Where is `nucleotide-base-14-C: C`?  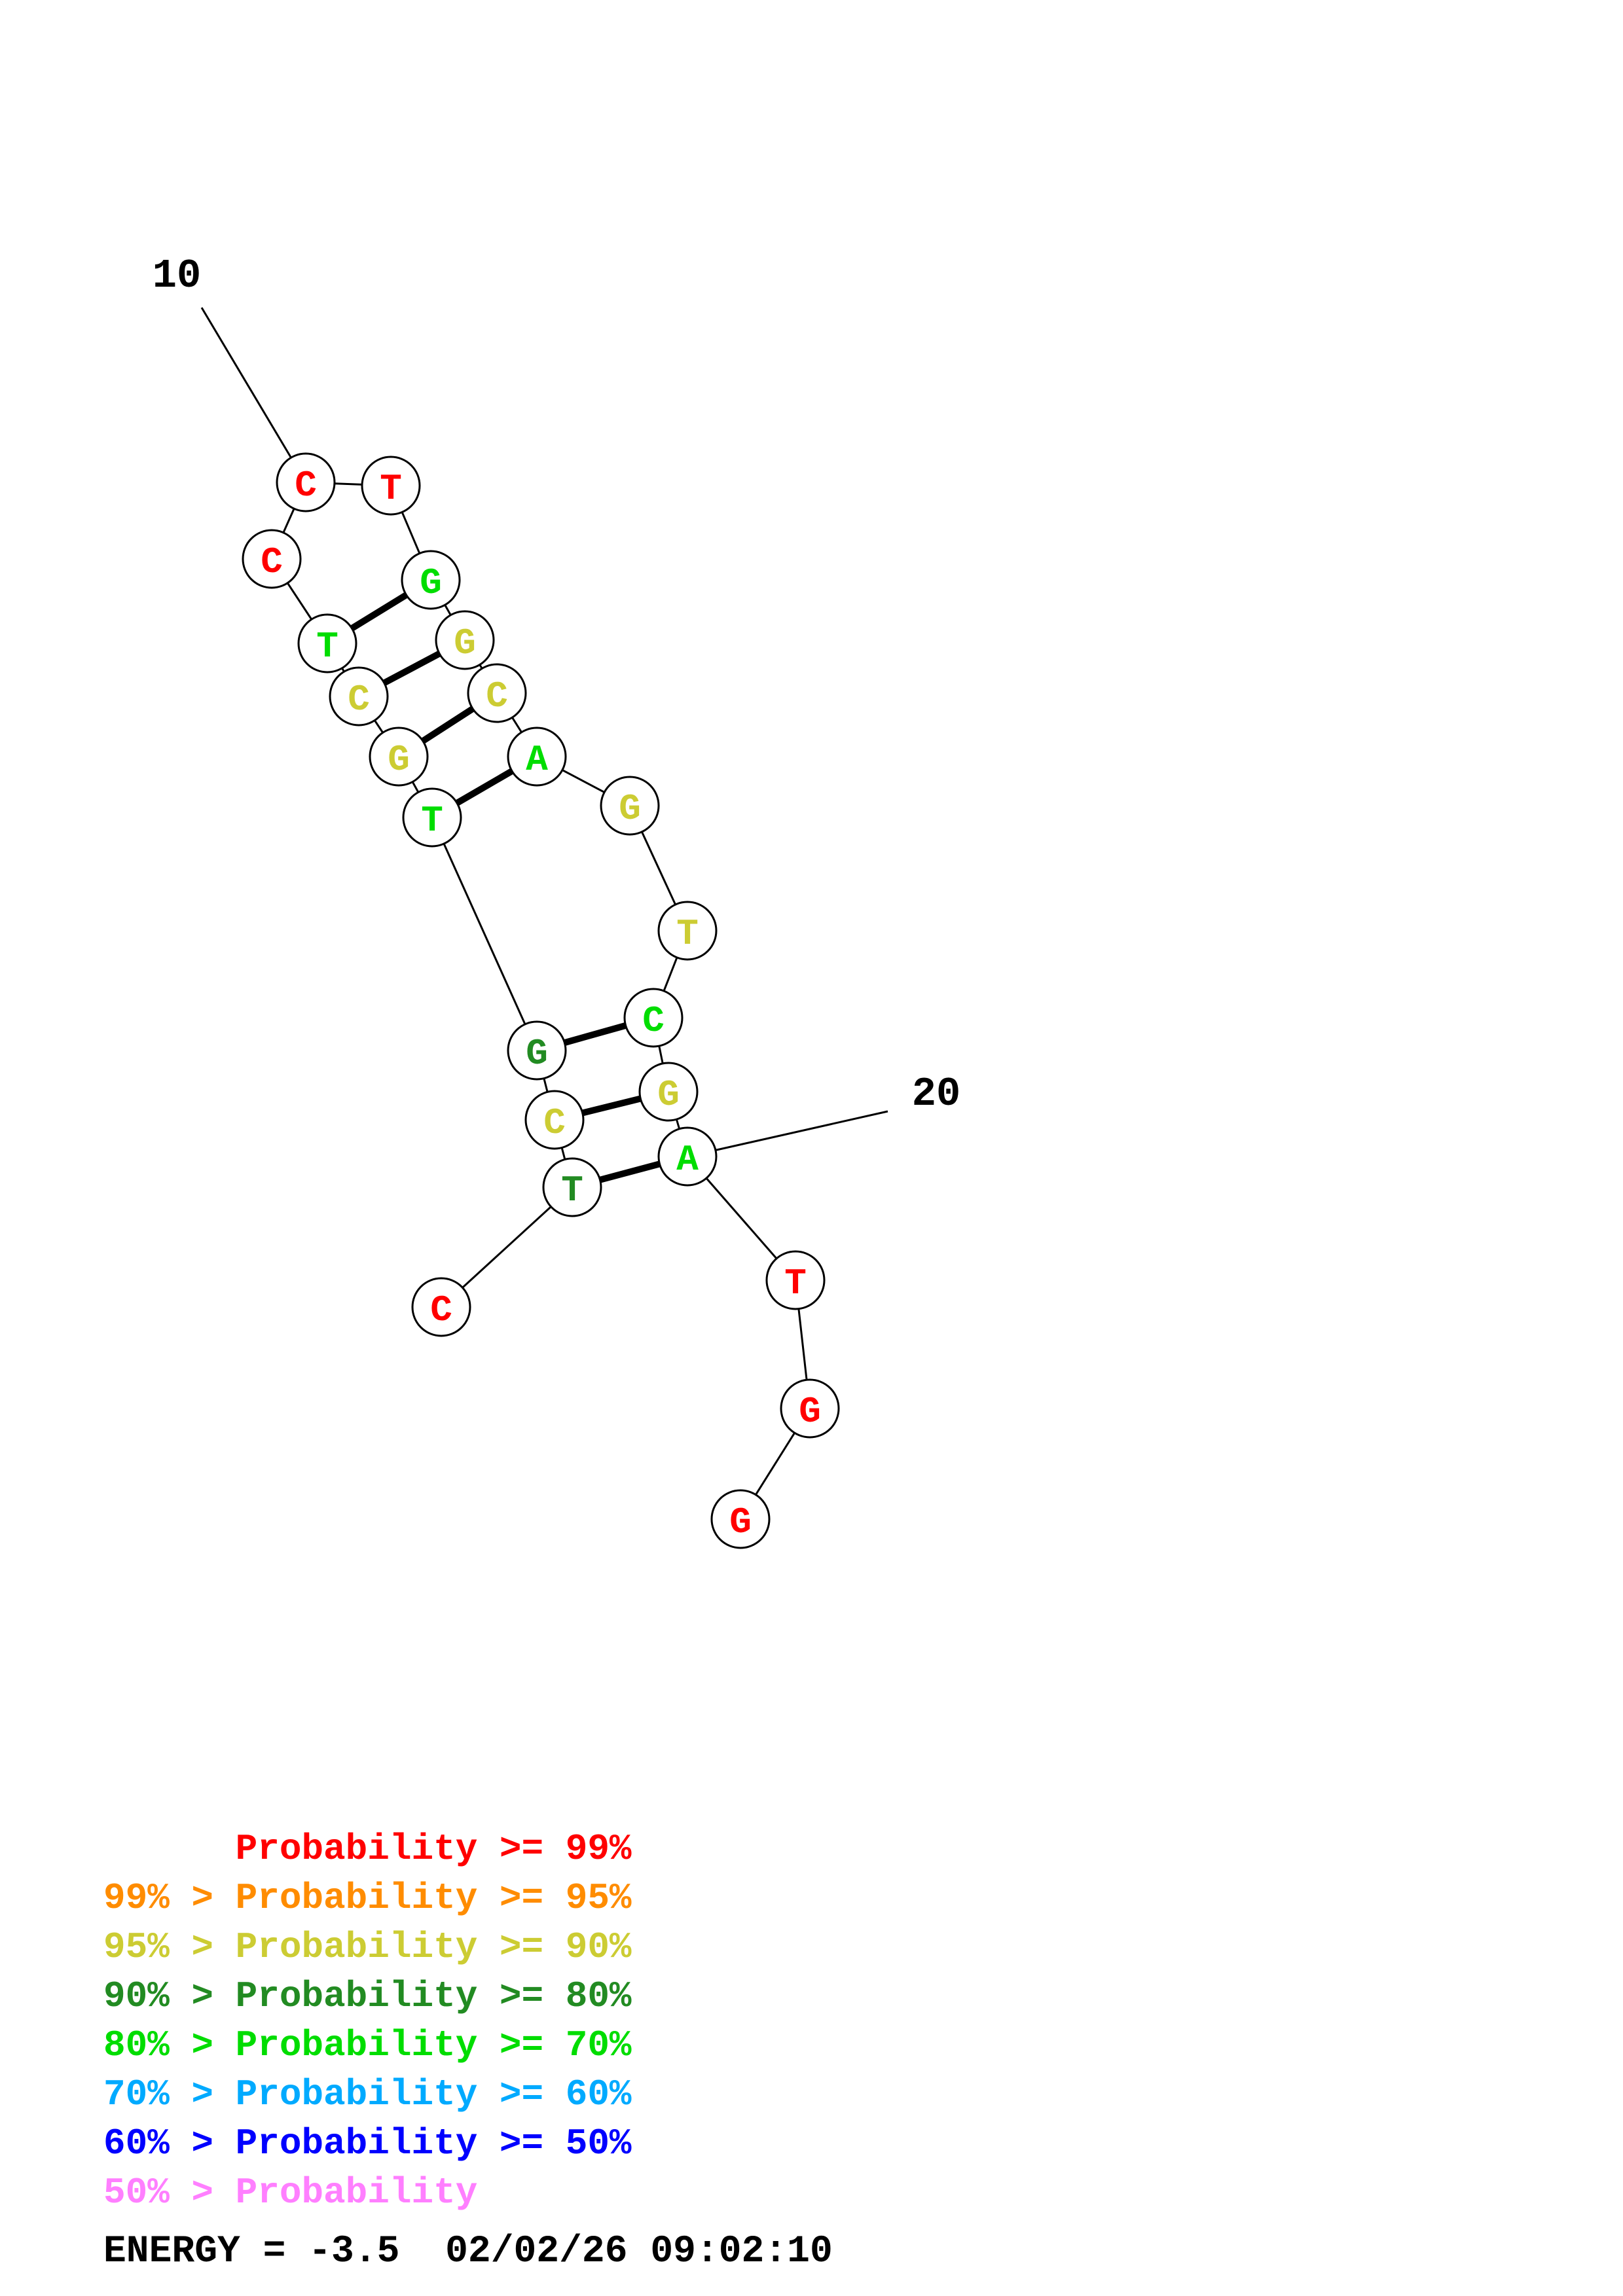 nucleotide-base-14-C: C is located at coordinates (497, 696).